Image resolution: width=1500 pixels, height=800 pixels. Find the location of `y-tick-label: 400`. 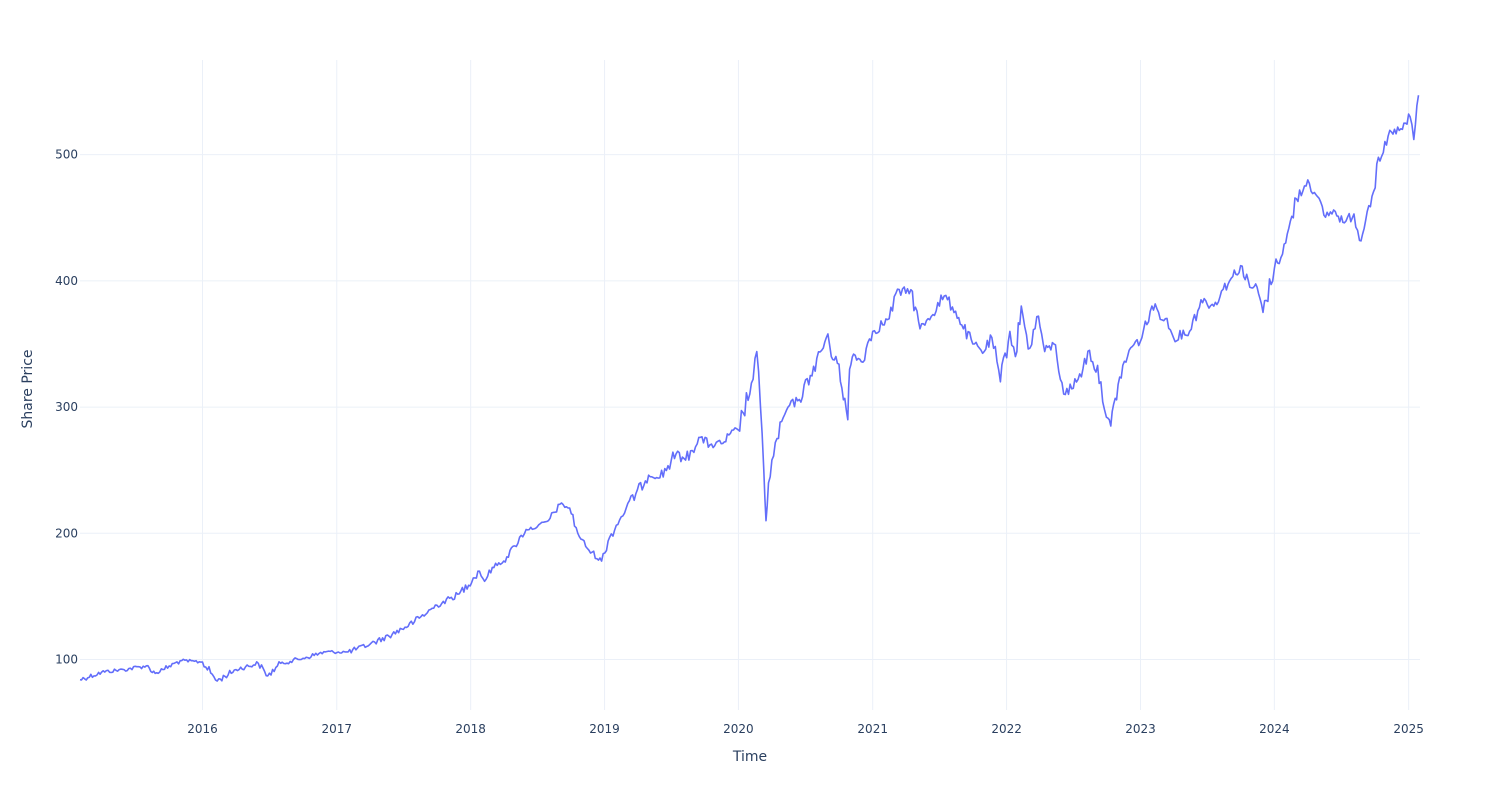

y-tick-label: 400 is located at coordinates (66, 281).